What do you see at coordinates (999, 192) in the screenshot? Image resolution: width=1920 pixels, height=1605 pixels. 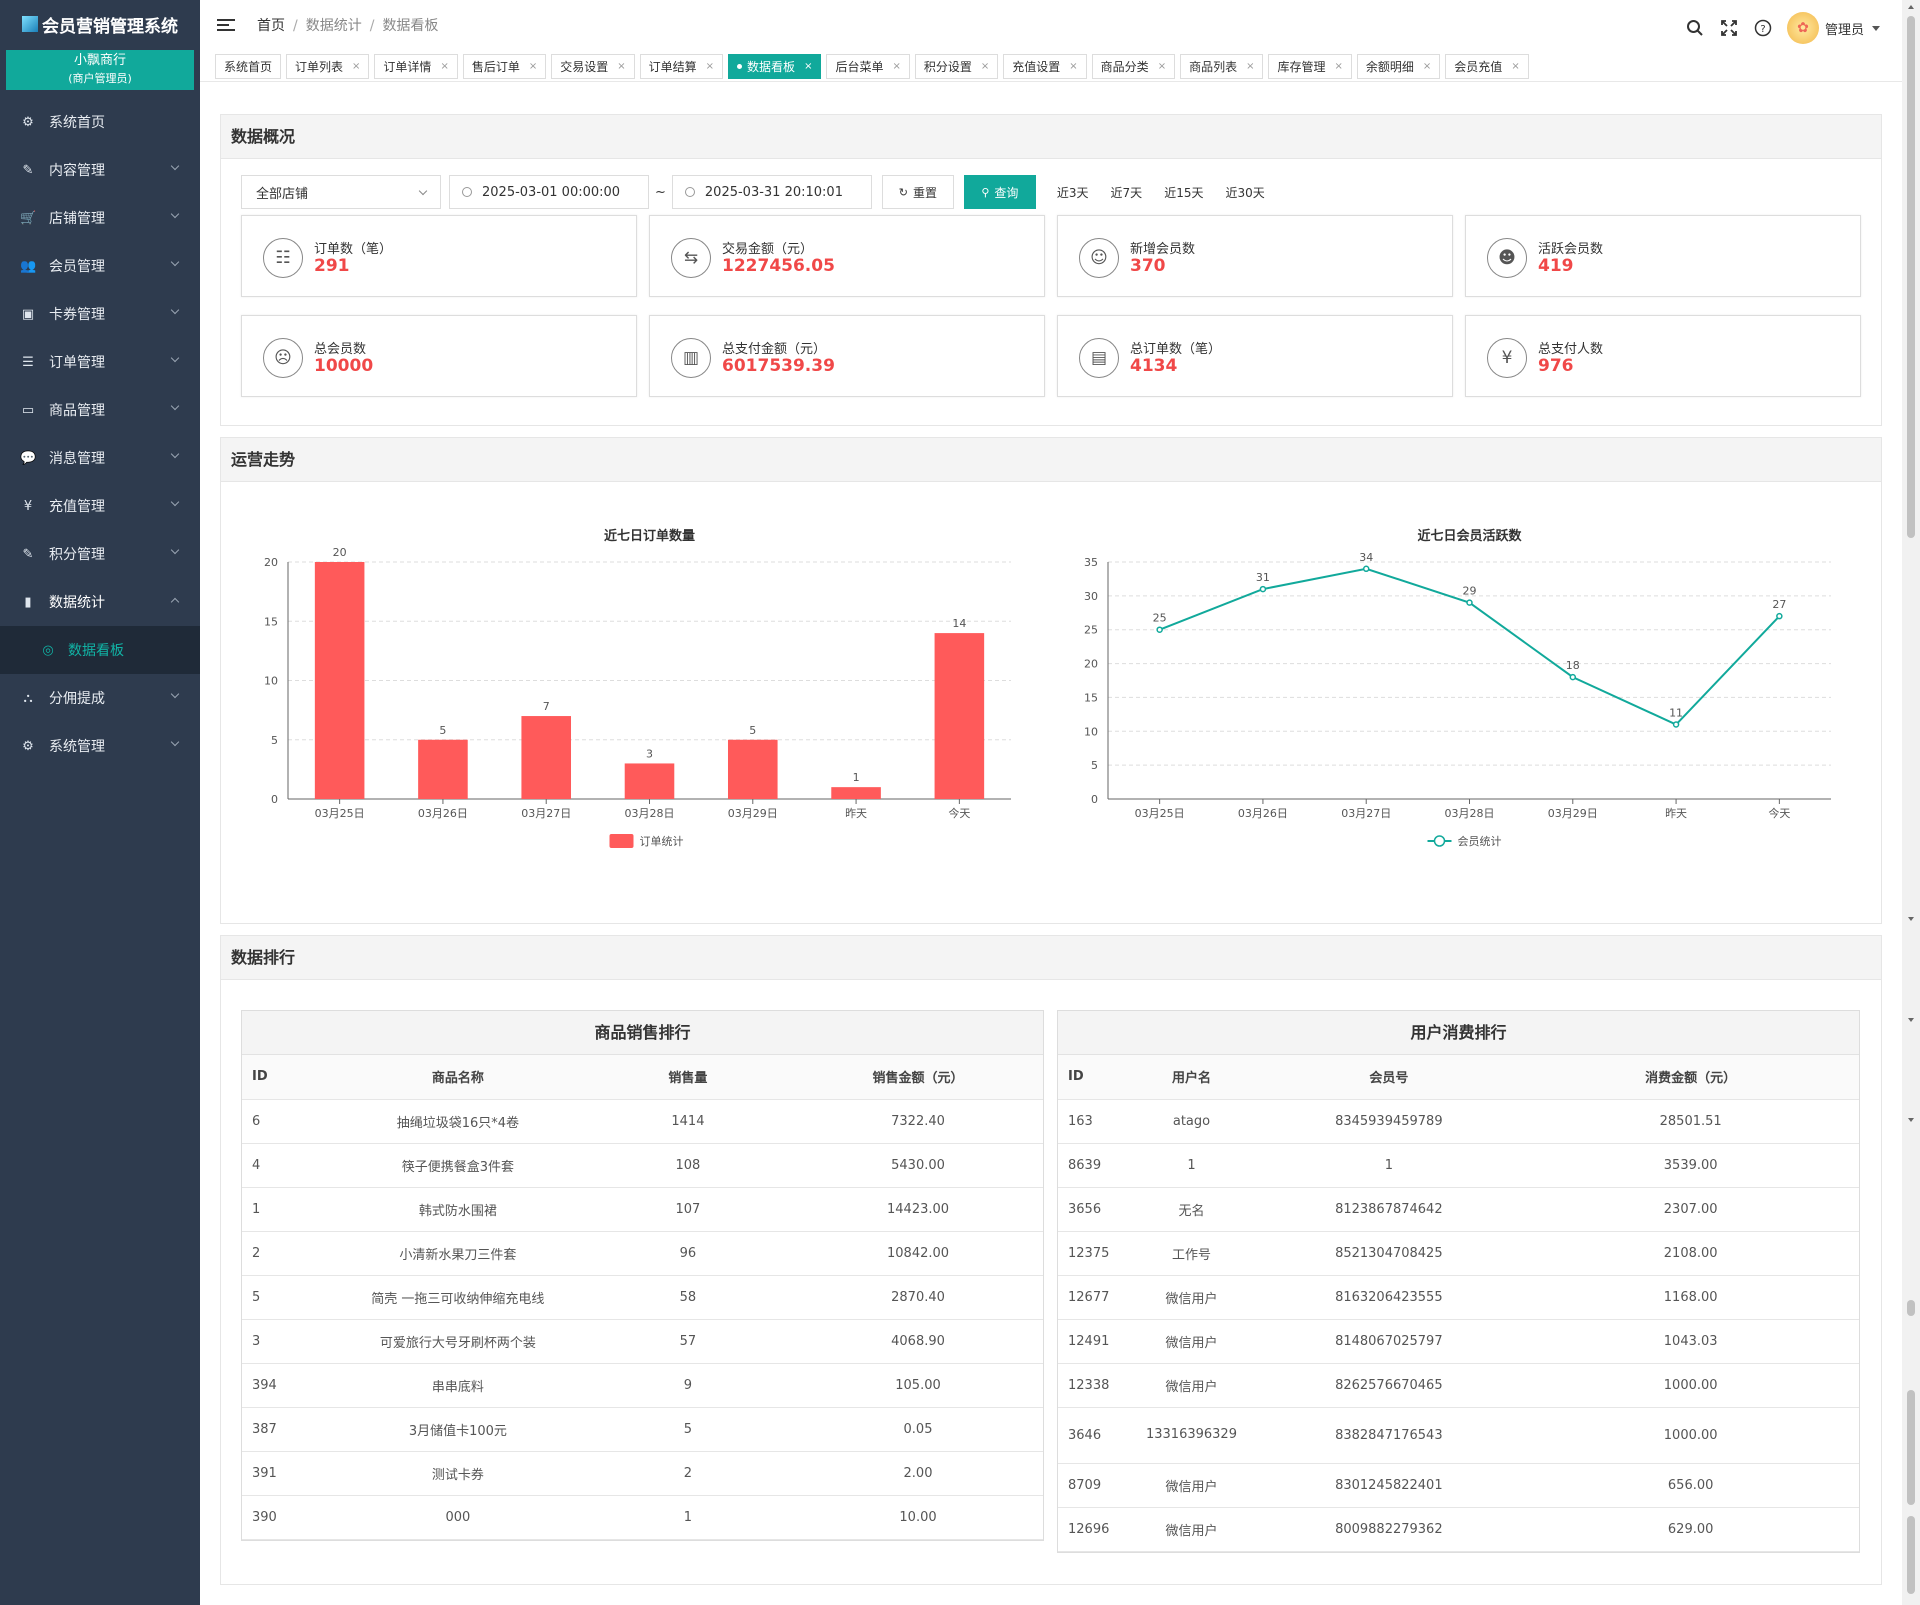 I see `query-button: ⚲ 查询` at bounding box center [999, 192].